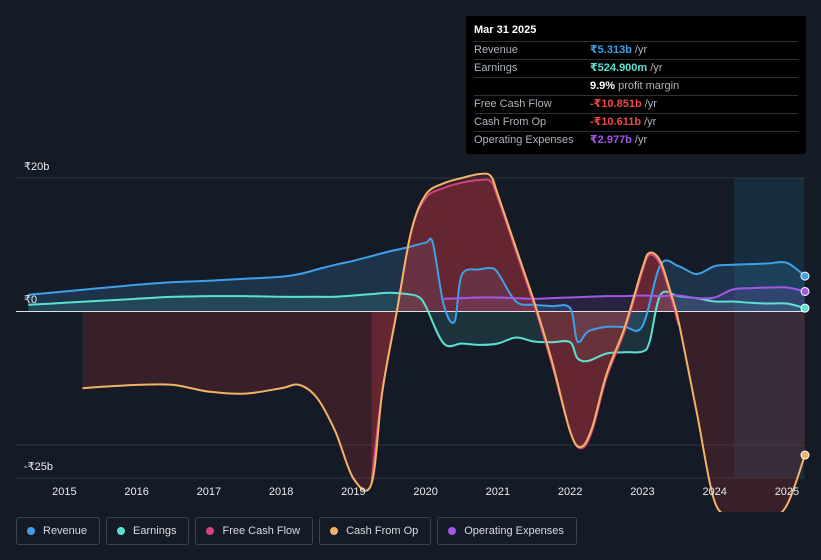 This screenshot has height=560, width=821. What do you see at coordinates (65, 531) in the screenshot?
I see `legend-label: Revenue` at bounding box center [65, 531].